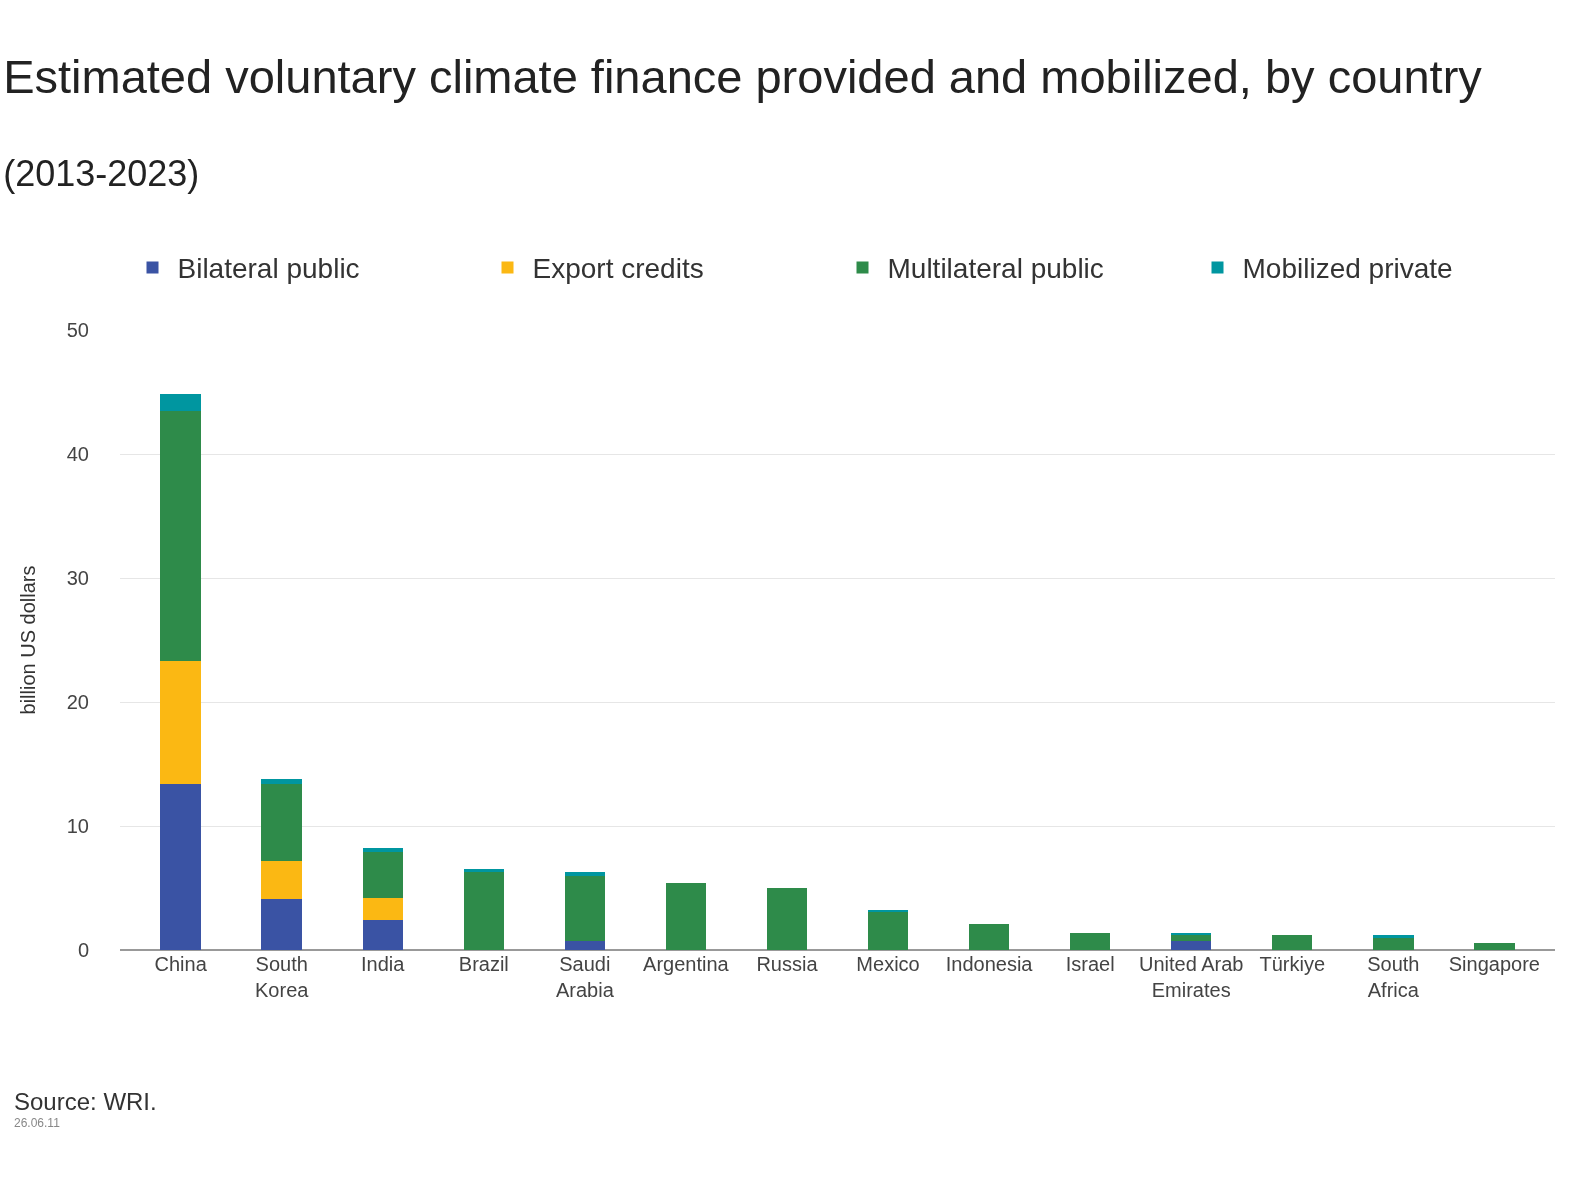 This screenshot has height=1200, width=1575. Describe the element at coordinates (77, 826) in the screenshot. I see `y-tick-label: 10` at that location.